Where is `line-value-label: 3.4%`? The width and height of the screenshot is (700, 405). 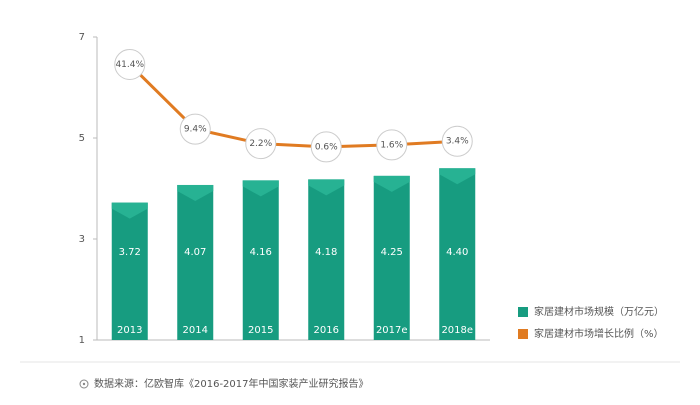
line-value-label: 3.4% is located at coordinates (457, 142).